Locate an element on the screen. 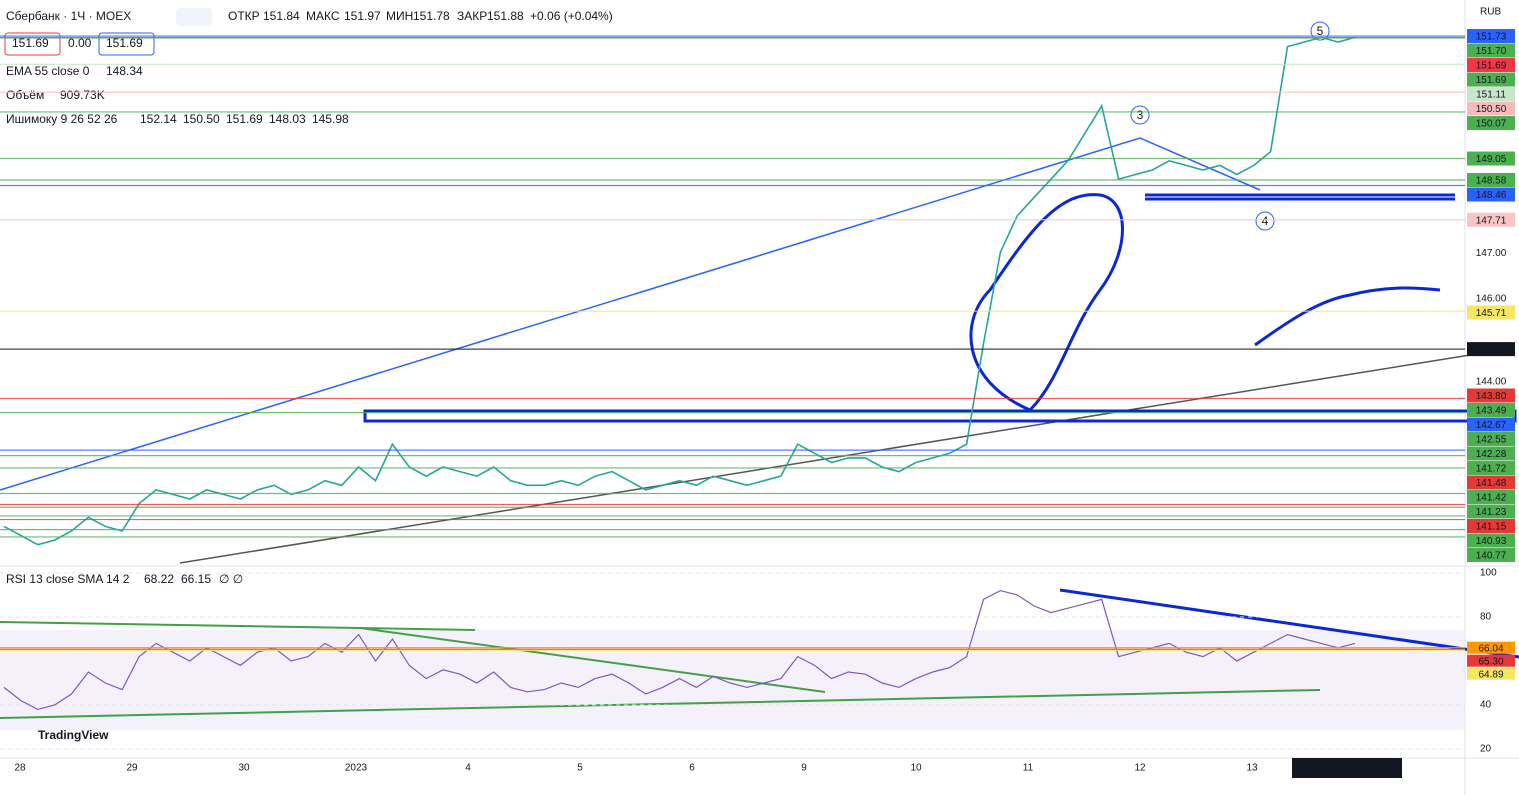 This screenshot has width=1519, height=795. price-label: 142.55 is located at coordinates (1491, 440).